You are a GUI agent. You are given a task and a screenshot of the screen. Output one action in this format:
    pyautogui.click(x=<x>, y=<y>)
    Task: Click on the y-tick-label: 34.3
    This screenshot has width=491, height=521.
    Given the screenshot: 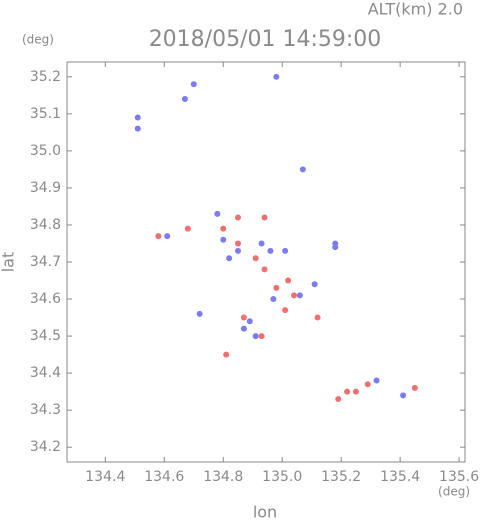 What is the action you would take?
    pyautogui.click(x=45, y=410)
    